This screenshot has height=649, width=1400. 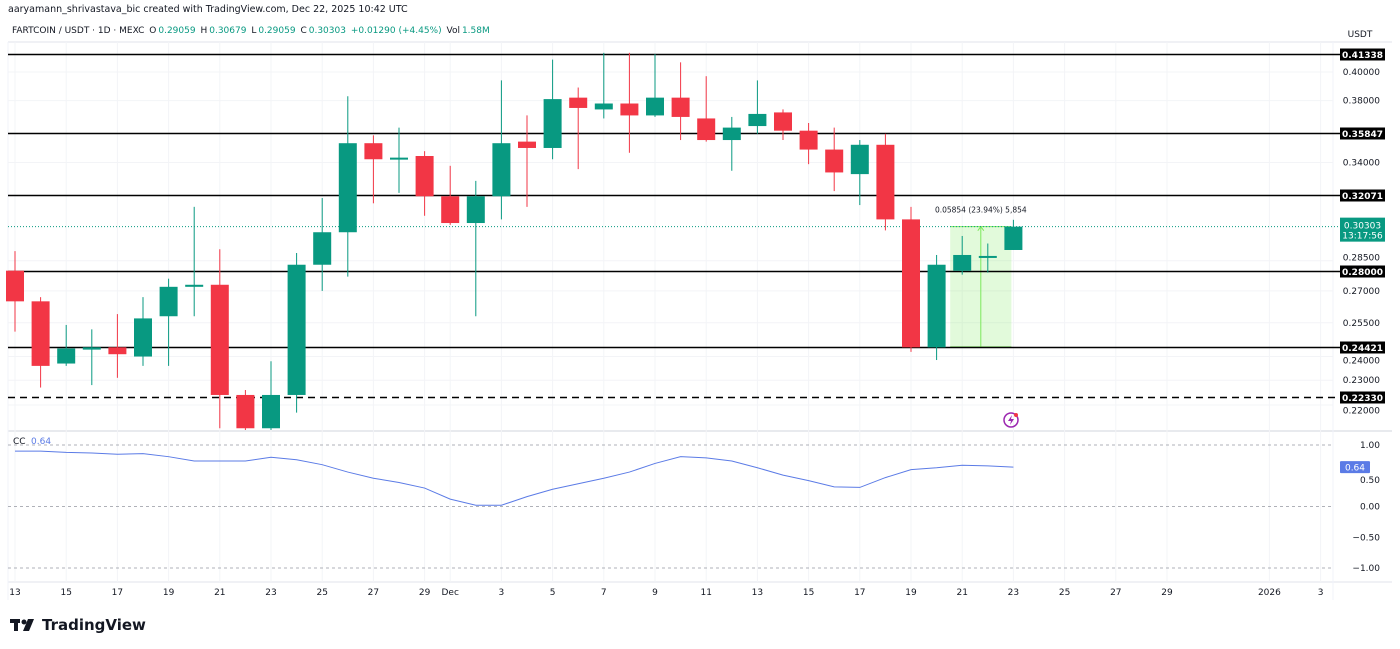 What do you see at coordinates (303, 31) in the screenshot?
I see `close-label: C` at bounding box center [303, 31].